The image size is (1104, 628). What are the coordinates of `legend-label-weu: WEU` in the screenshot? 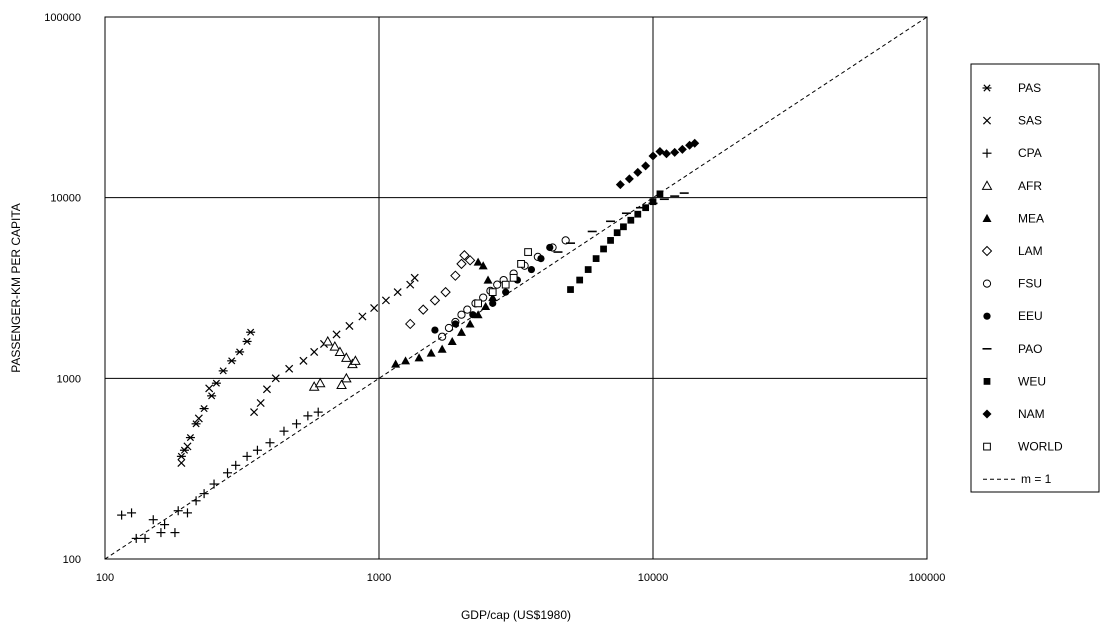 It's located at (1032, 381).